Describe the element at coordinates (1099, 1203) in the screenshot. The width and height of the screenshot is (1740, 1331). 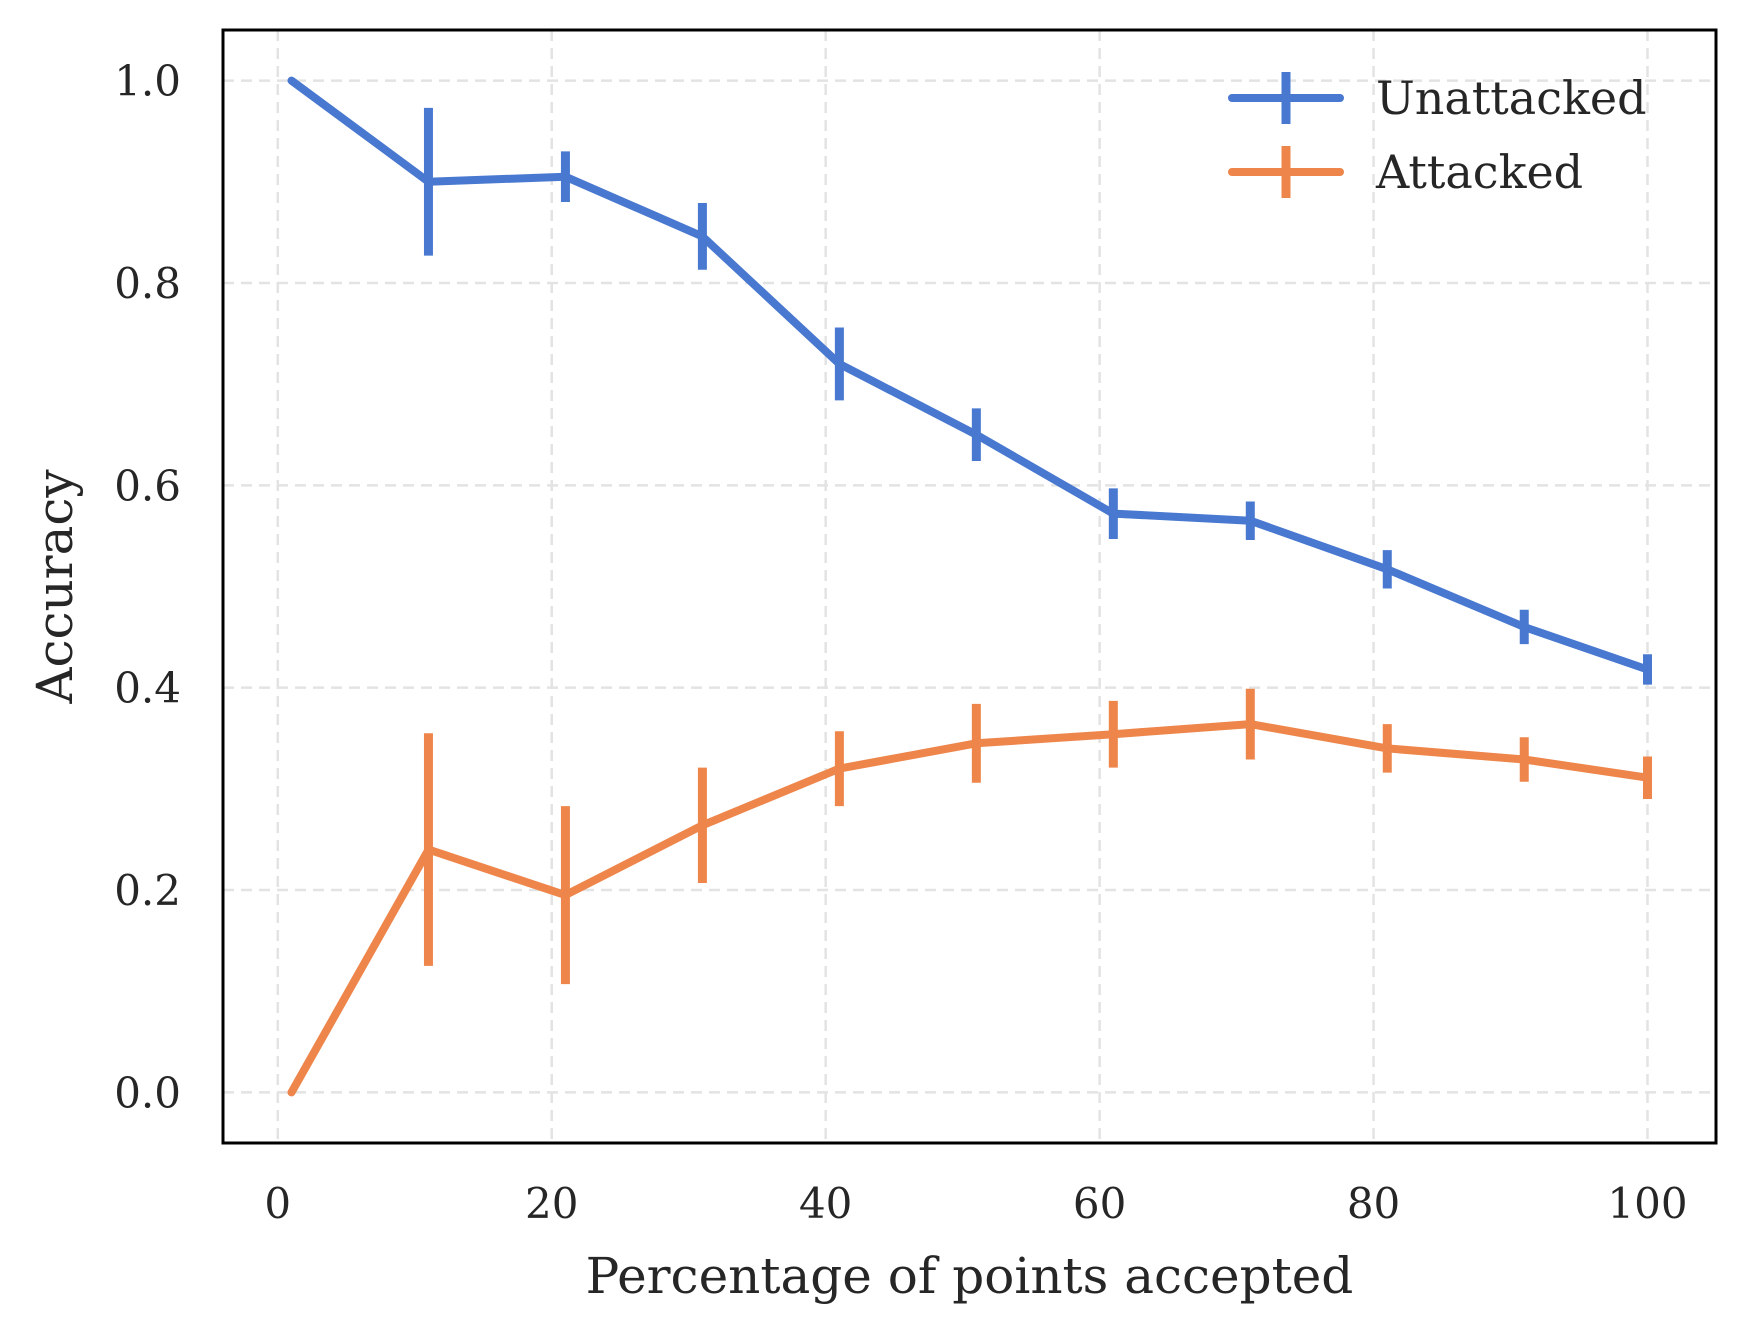
I see `x-tick-label: 60` at that location.